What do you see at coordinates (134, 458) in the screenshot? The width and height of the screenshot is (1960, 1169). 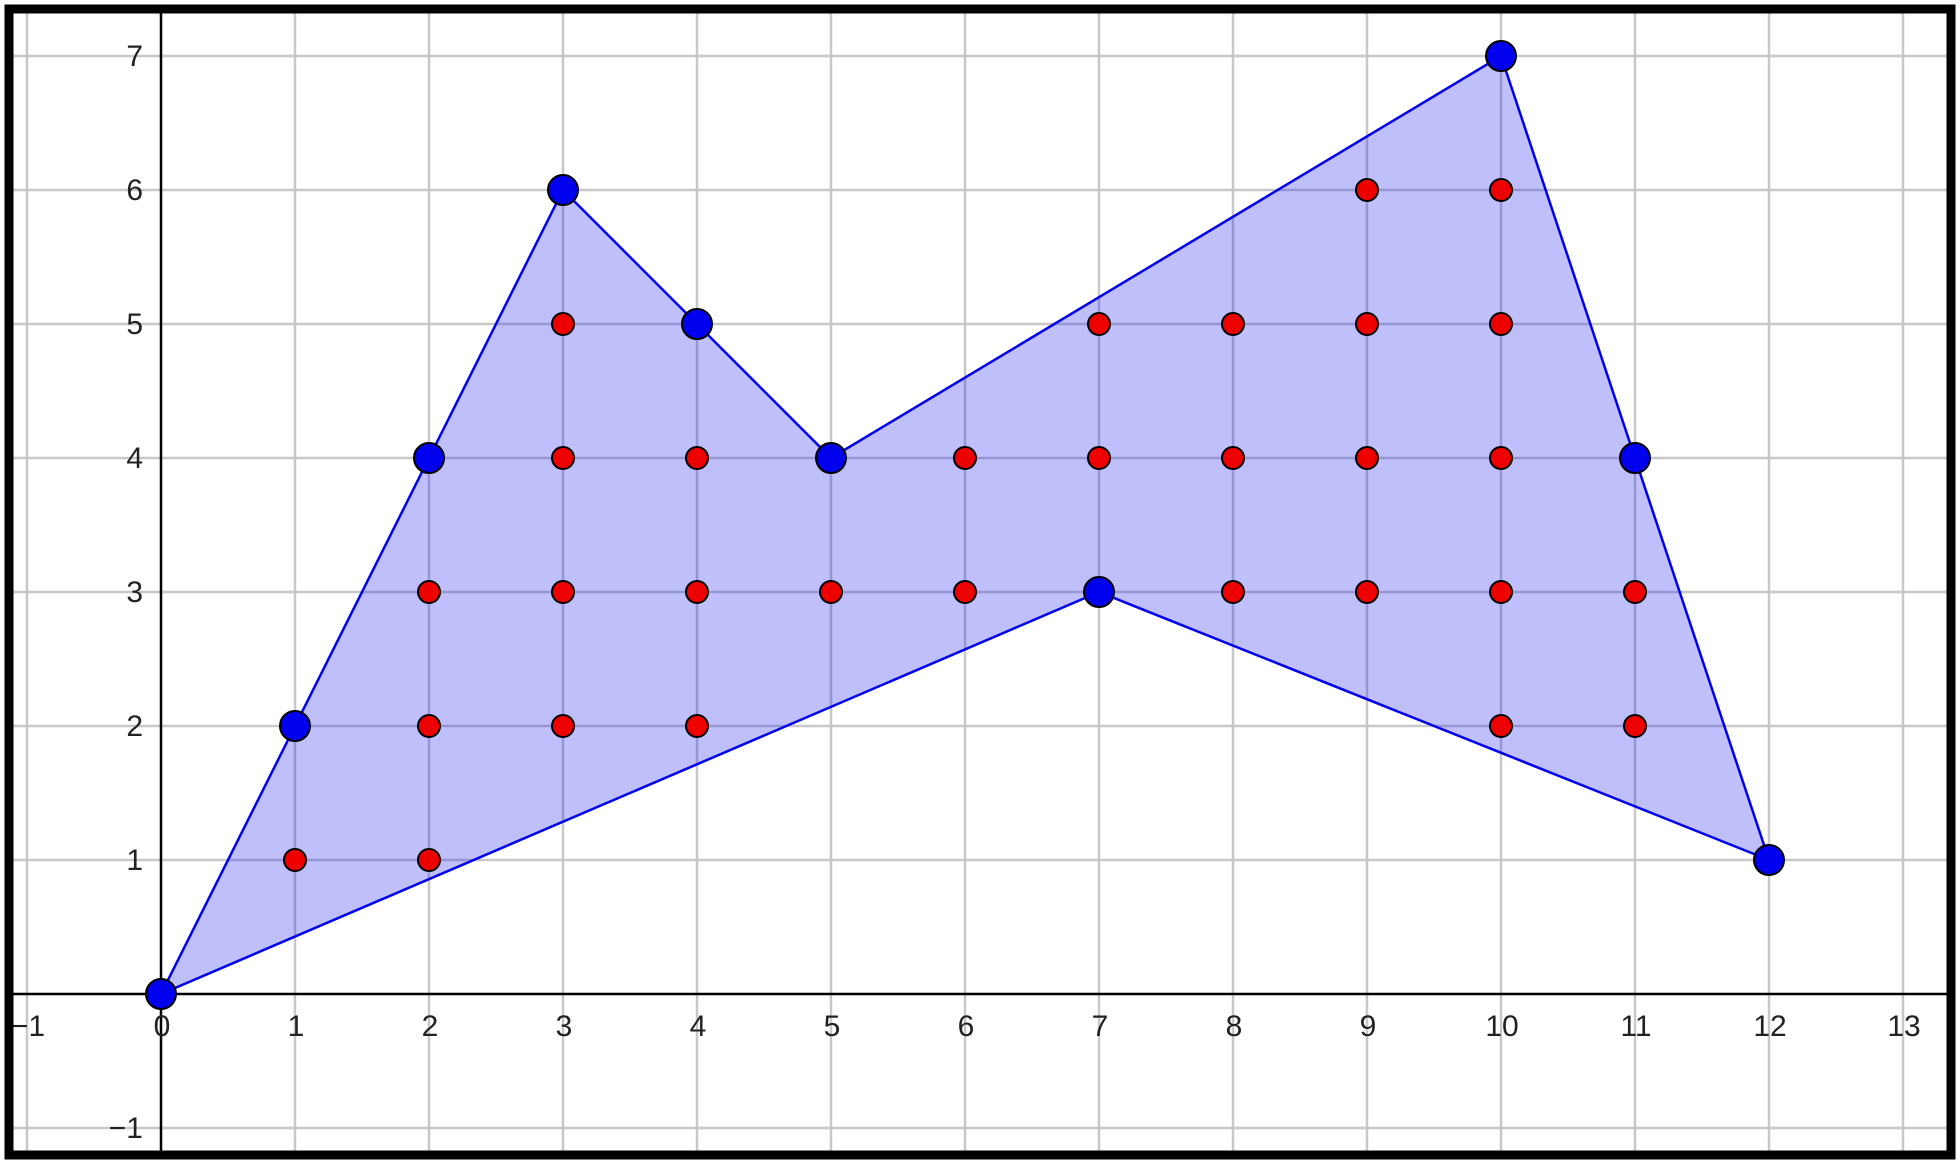 I see `y-tick-label: 4` at bounding box center [134, 458].